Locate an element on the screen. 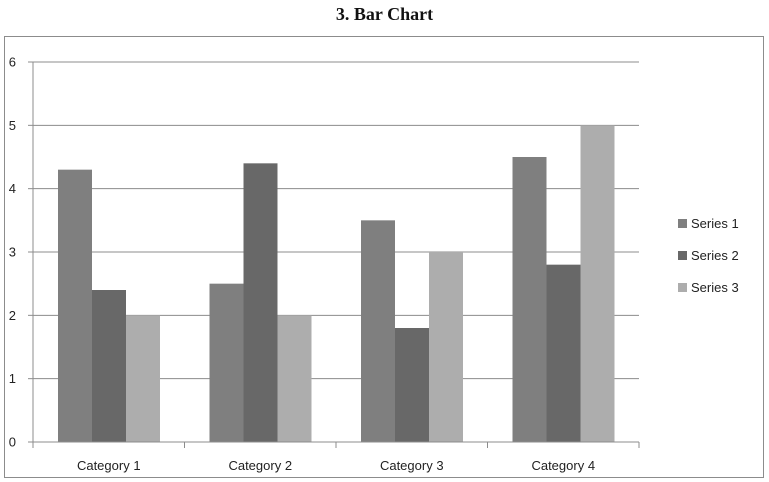 This screenshot has width=769, height=482. y-tick-label: 6 is located at coordinates (12, 62).